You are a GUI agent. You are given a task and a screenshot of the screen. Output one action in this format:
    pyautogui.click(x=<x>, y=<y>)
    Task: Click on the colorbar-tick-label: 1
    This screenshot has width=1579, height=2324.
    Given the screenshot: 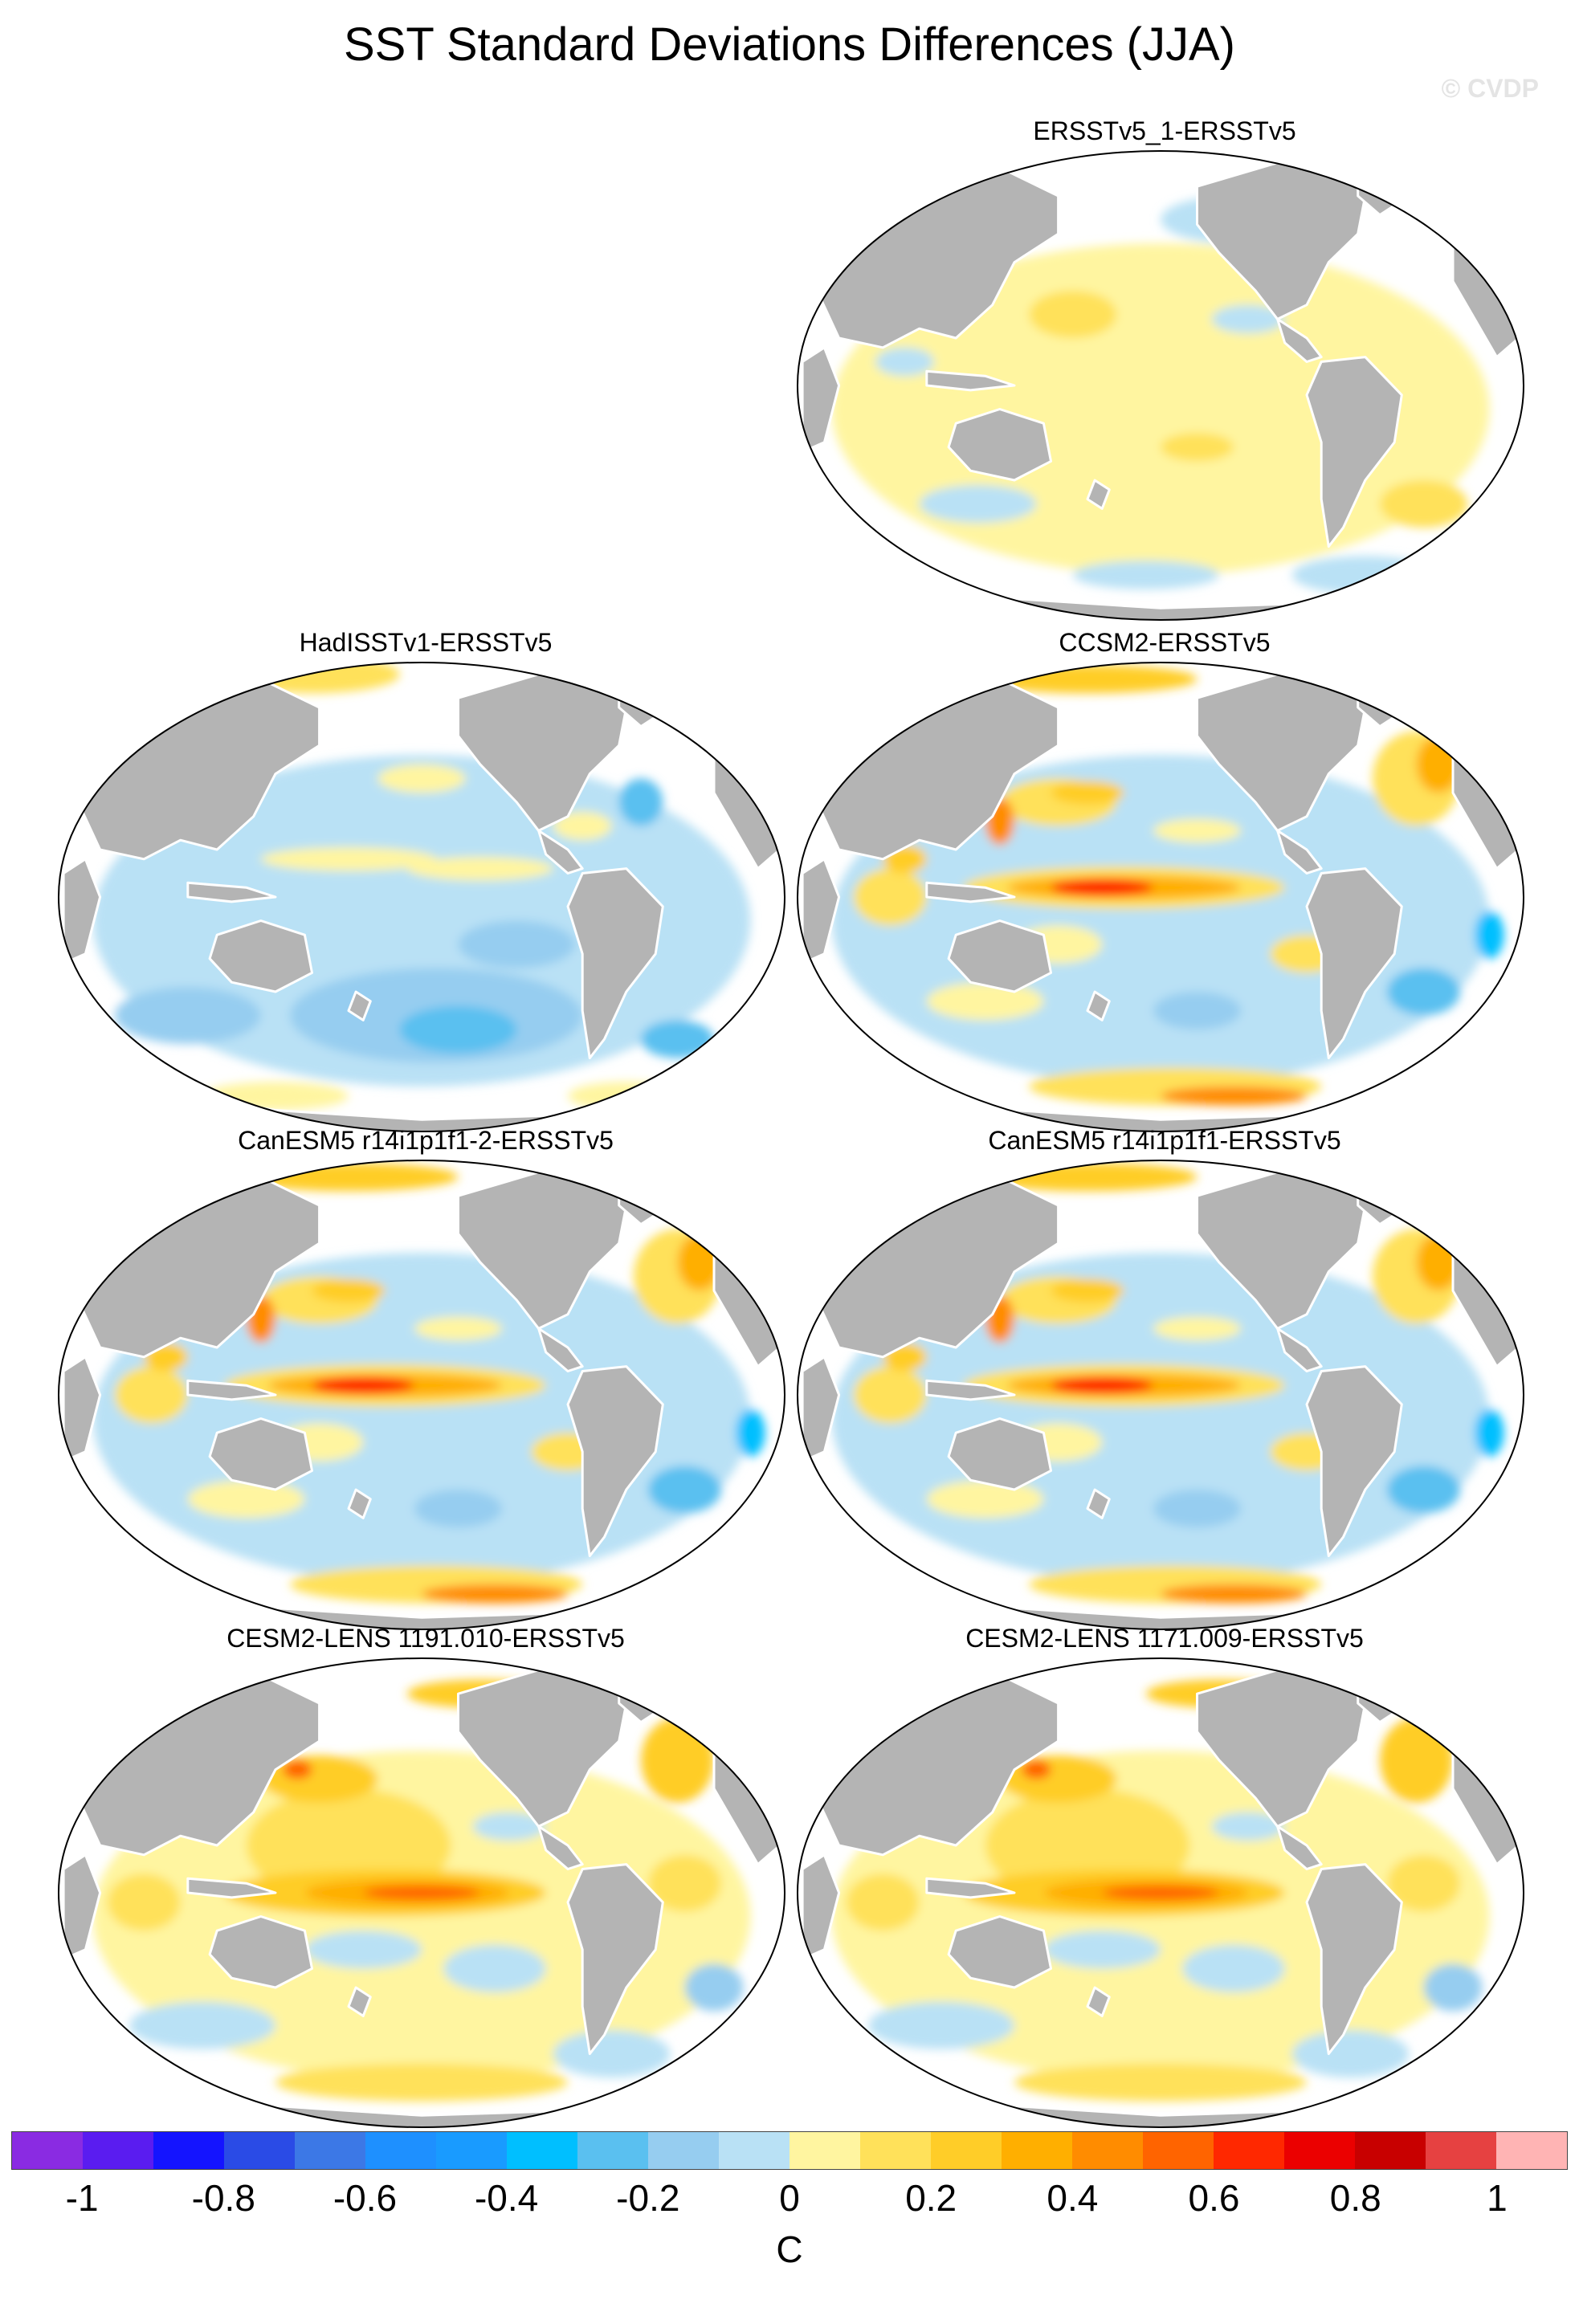 What is the action you would take?
    pyautogui.click(x=1497, y=2198)
    